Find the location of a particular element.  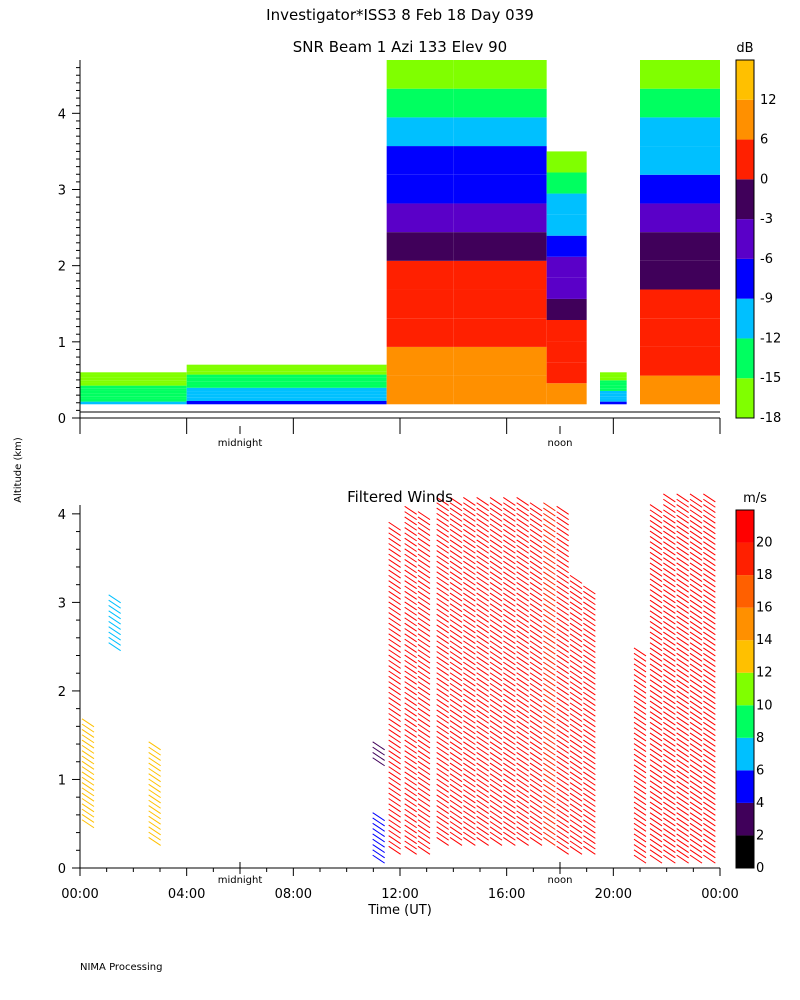

wind-colorbar-band is located at coordinates (745, 624).